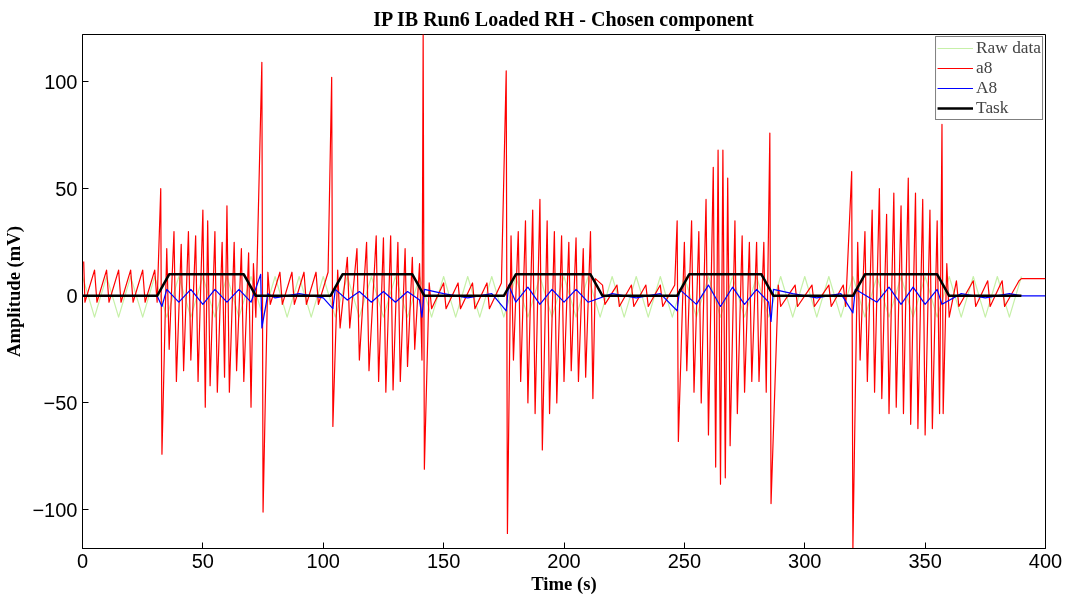 The width and height of the screenshot is (1067, 596). What do you see at coordinates (323, 560) in the screenshot?
I see `x-tick-label: 100` at bounding box center [323, 560].